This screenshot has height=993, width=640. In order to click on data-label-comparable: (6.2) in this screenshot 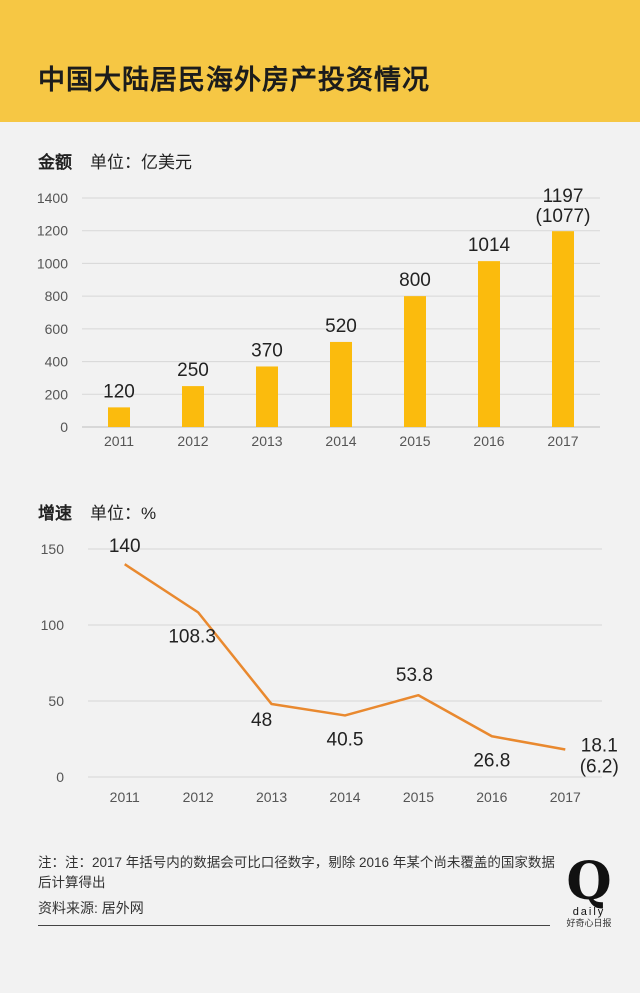, I will do `click(599, 766)`.